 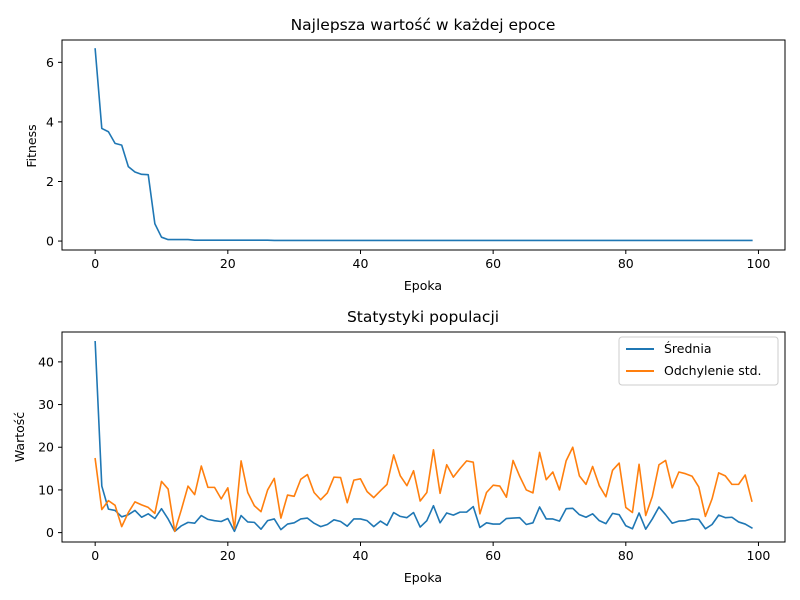 What do you see at coordinates (46, 404) in the screenshot?
I see `y-tick-label: 30` at bounding box center [46, 404].